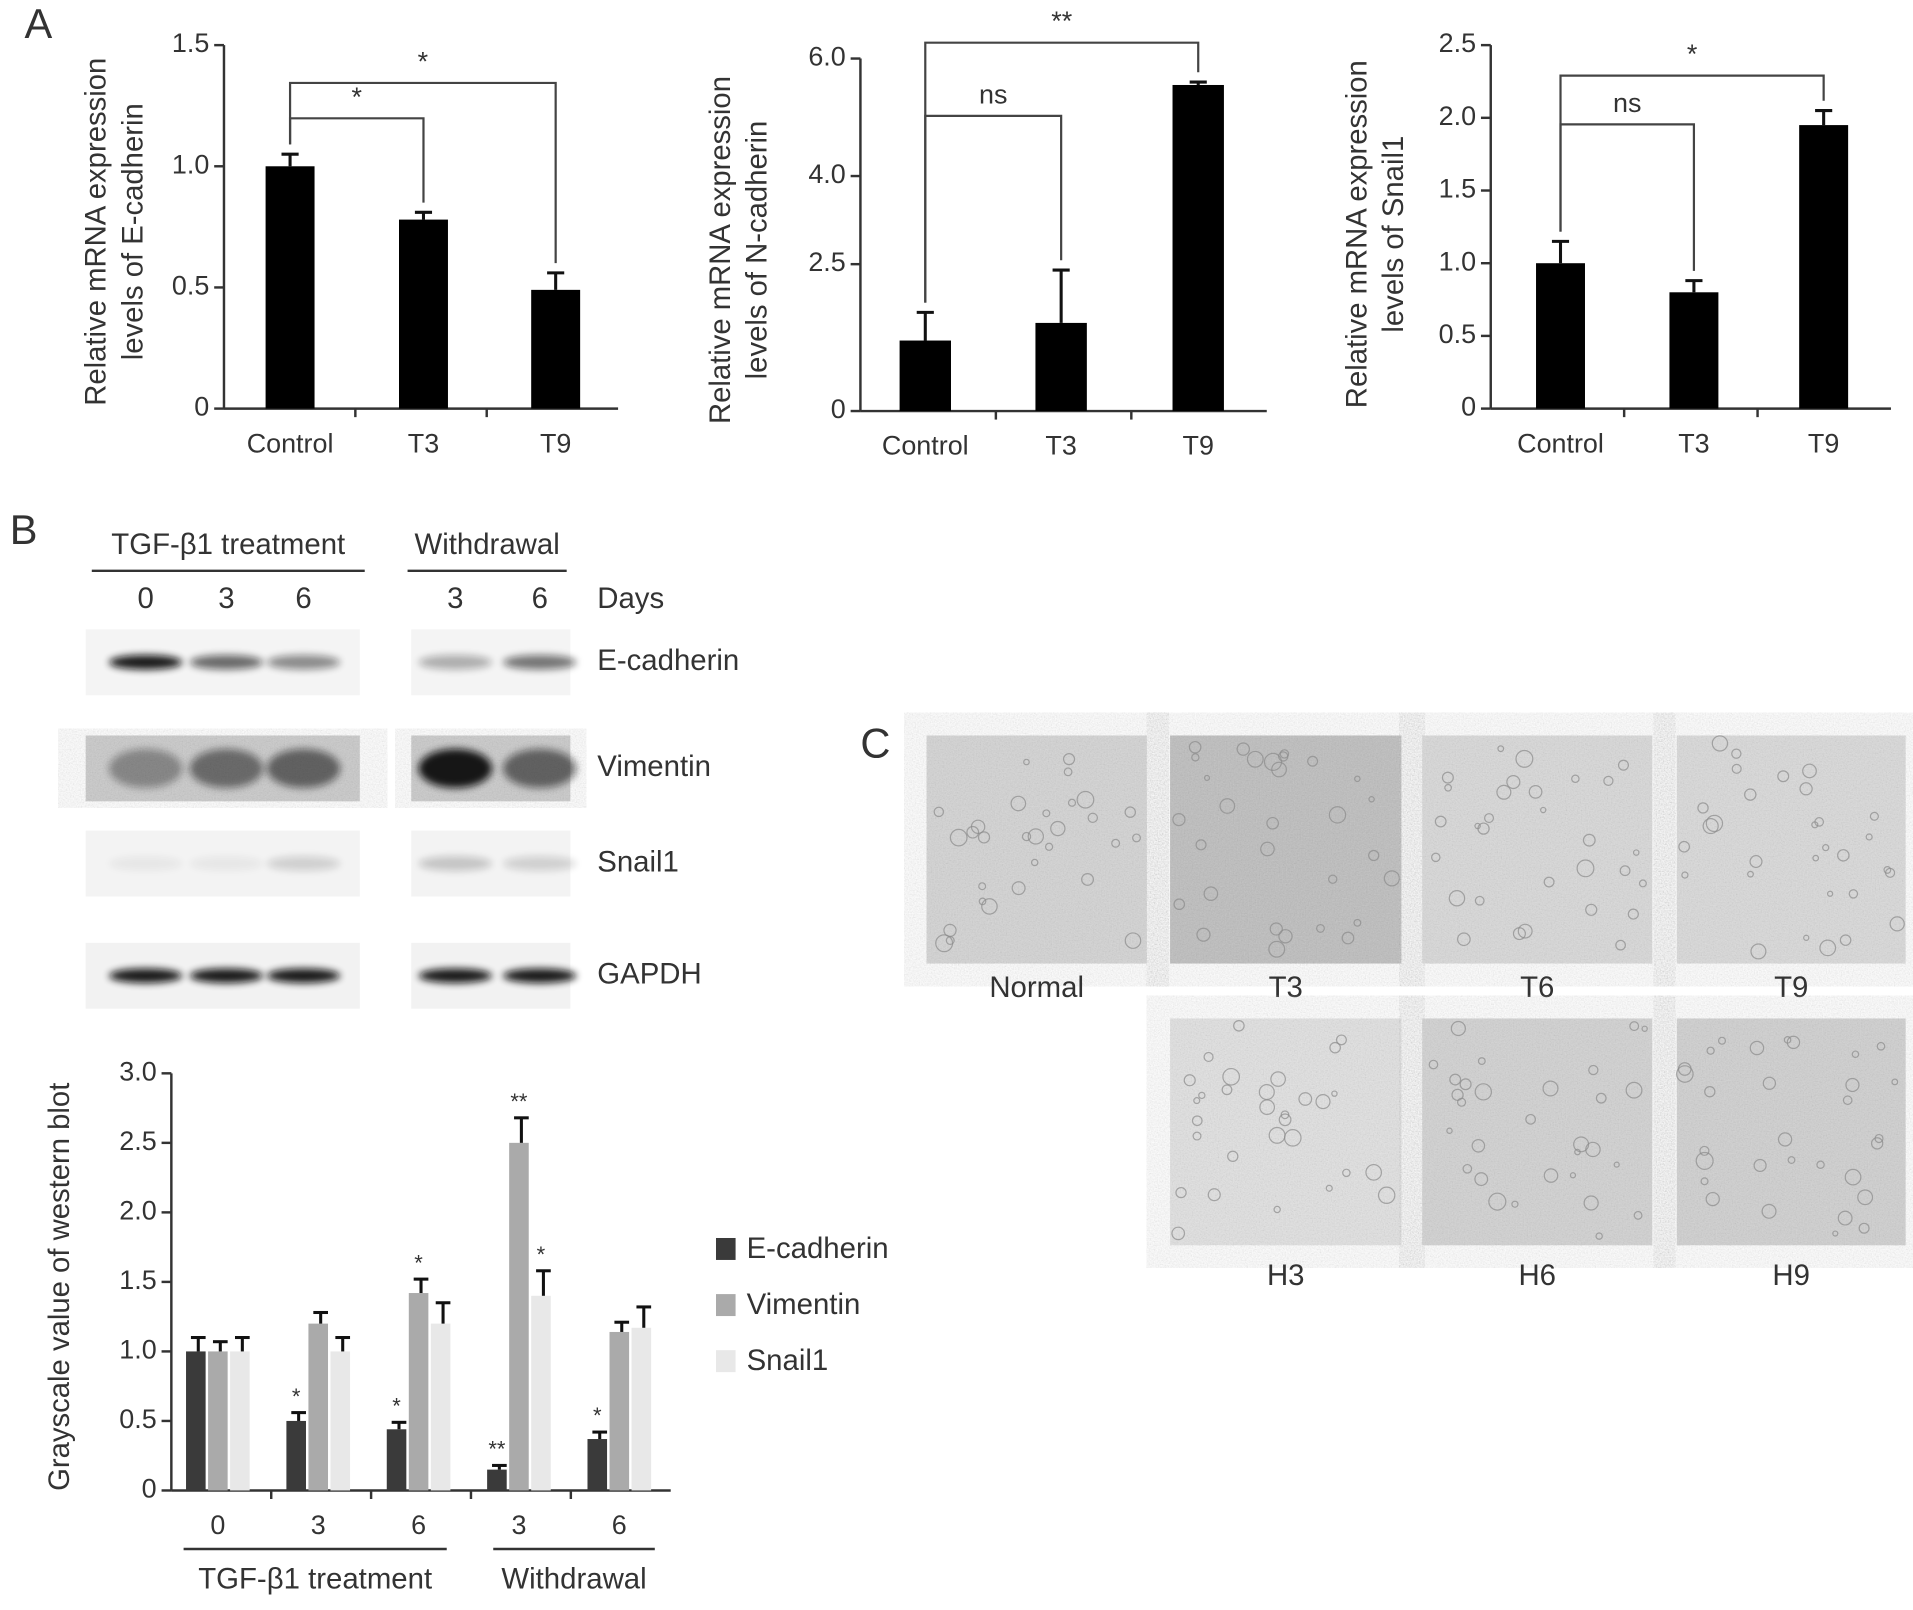 The height and width of the screenshot is (1610, 1913). Describe the element at coordinates (725, 1305) in the screenshot. I see `legend-swatch` at that location.